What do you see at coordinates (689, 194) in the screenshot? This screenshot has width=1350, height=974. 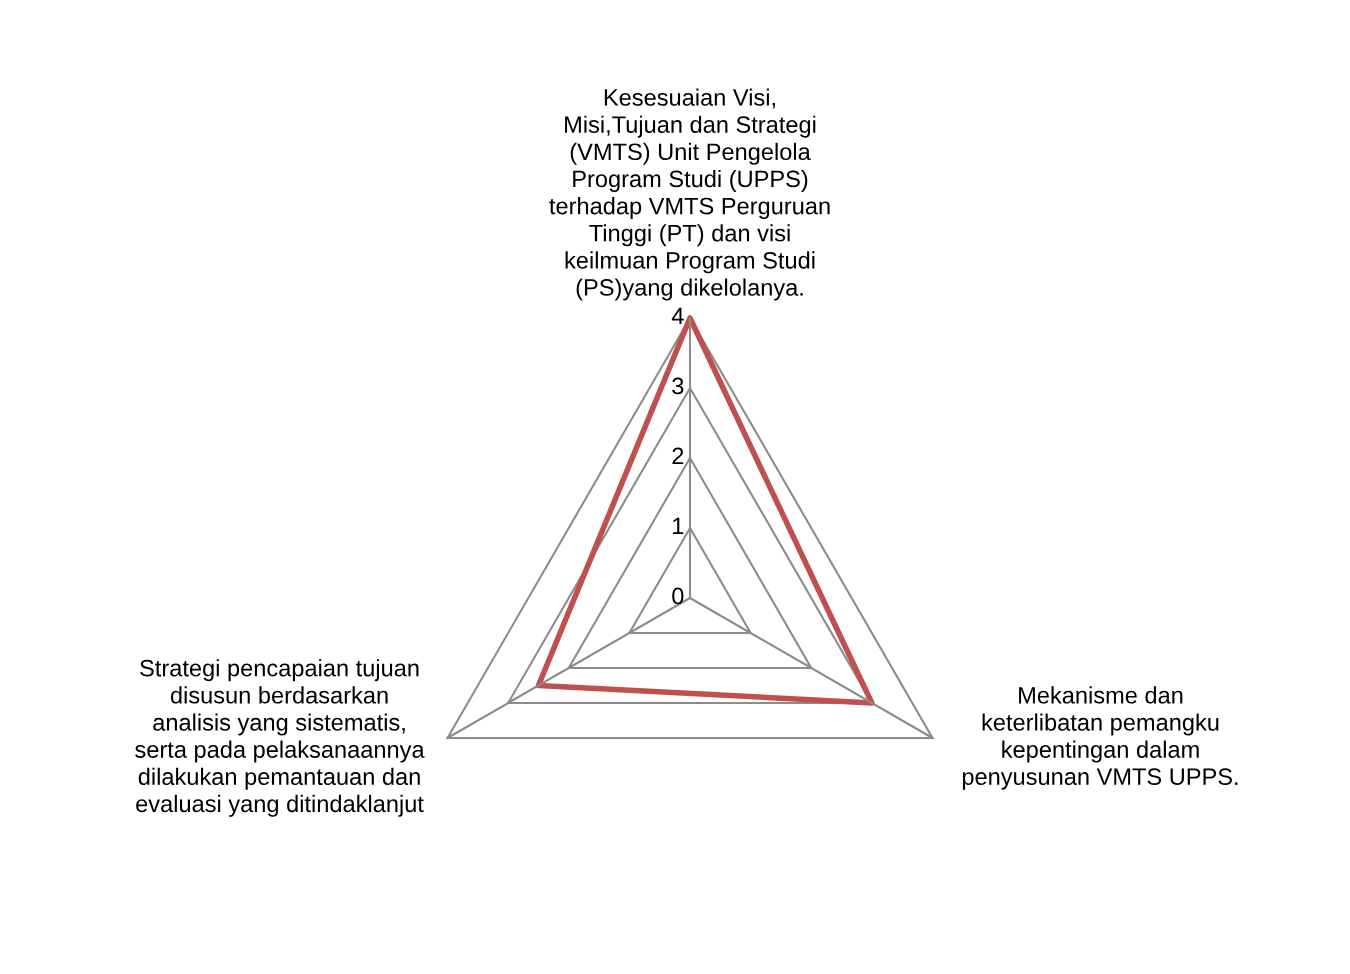 I see `spoke-label: Kesesuaian Visi, Misi,Tujuan dan Strategi (VMTS) Unit Pengelola Program Studi (UPPS) terhadap VMTS Perguruan Tinggi (PT) dan visi keilmuan Program Studi (PS)yang dikelolanya.` at bounding box center [689, 194].